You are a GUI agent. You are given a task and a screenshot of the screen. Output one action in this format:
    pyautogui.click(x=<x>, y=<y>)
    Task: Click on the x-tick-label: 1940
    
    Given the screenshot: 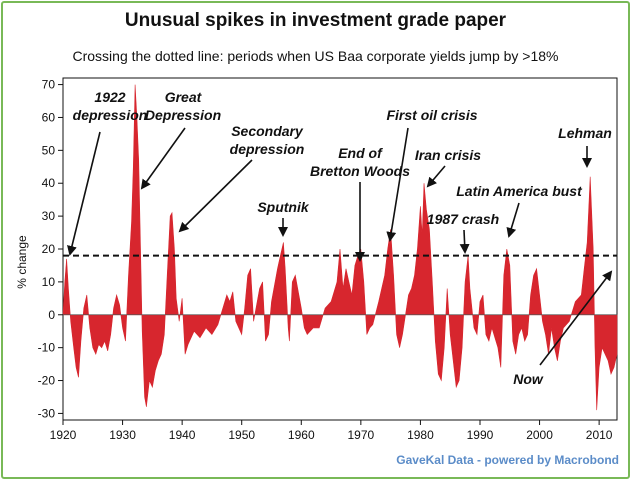 What is the action you would take?
    pyautogui.click(x=182, y=435)
    